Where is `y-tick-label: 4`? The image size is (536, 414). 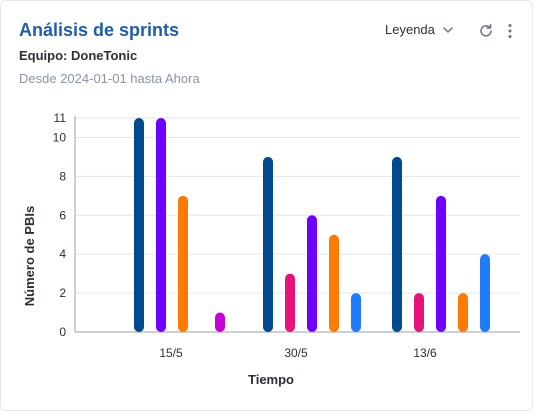
y-tick-label: 4 is located at coordinates (62, 254).